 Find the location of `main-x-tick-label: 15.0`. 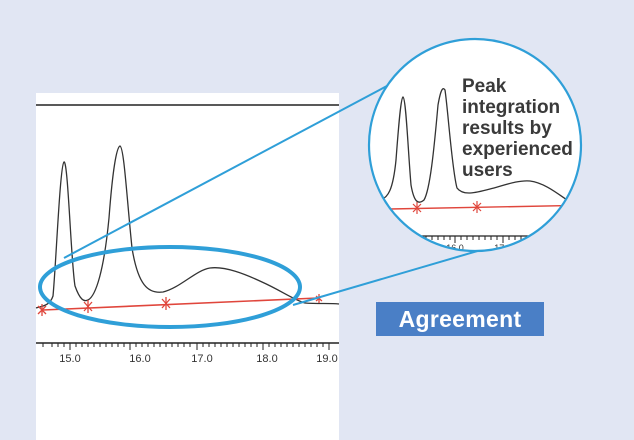

main-x-tick-label: 15.0 is located at coordinates (69, 359).